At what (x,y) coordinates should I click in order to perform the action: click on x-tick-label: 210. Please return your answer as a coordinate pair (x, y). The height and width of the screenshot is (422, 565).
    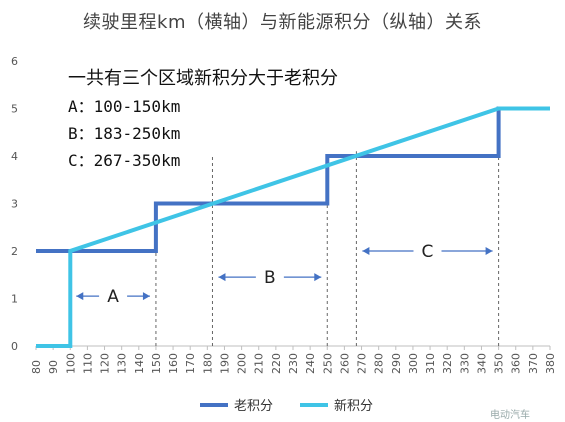
    Looking at the image, I should click on (259, 363).